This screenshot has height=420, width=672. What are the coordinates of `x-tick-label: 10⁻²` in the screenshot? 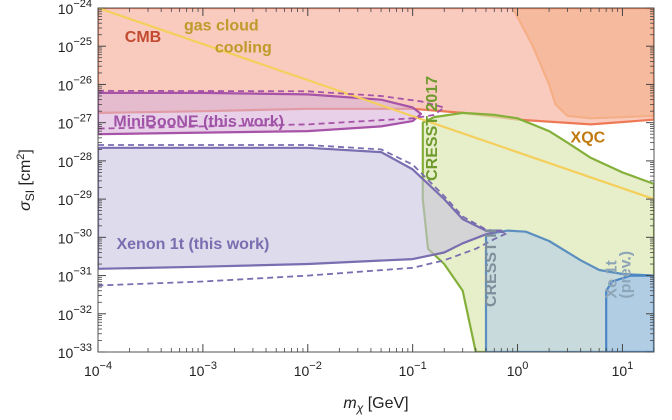 It's located at (308, 369).